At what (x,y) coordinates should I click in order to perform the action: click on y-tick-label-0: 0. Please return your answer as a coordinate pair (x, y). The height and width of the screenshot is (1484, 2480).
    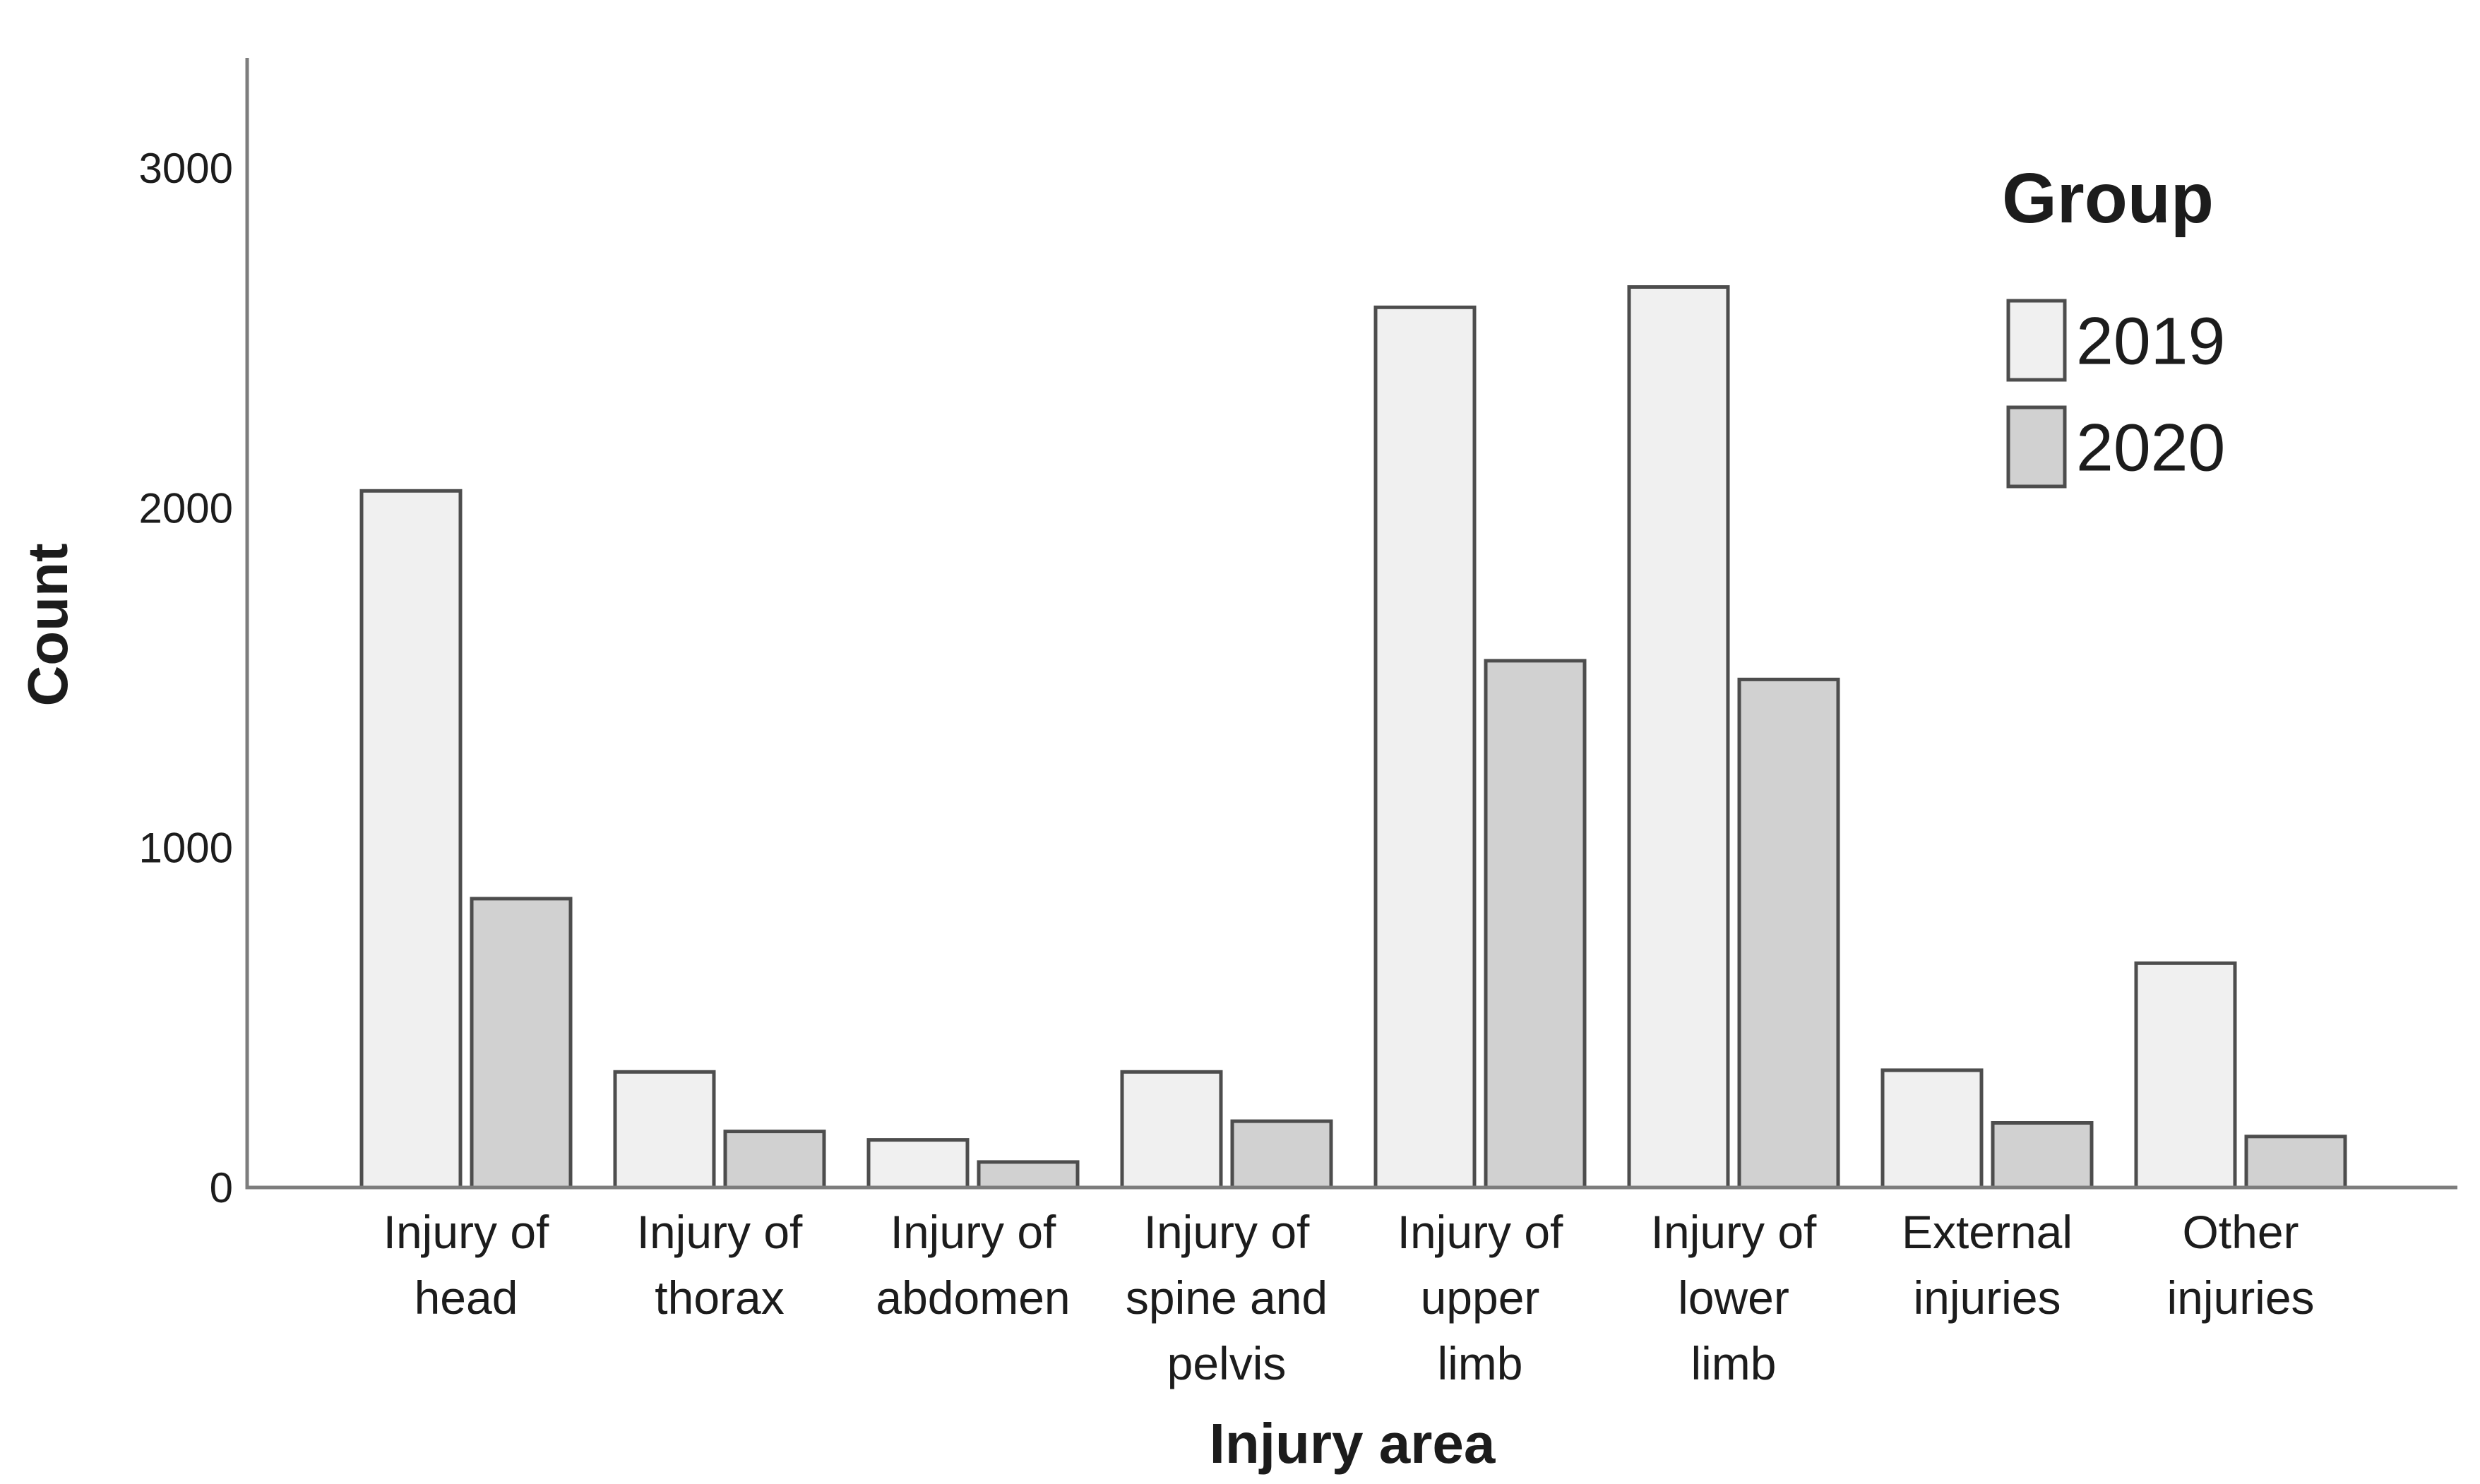
    Looking at the image, I should click on (221, 1187).